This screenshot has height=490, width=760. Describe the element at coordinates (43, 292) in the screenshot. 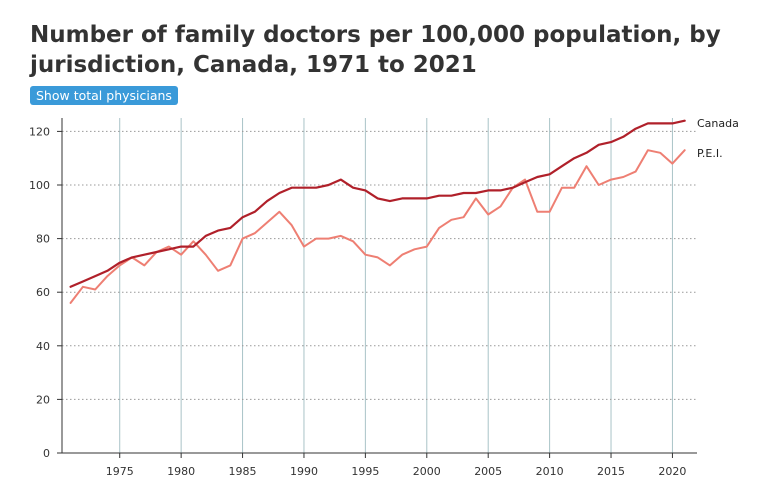

I see `y-tick-label: 60` at that location.